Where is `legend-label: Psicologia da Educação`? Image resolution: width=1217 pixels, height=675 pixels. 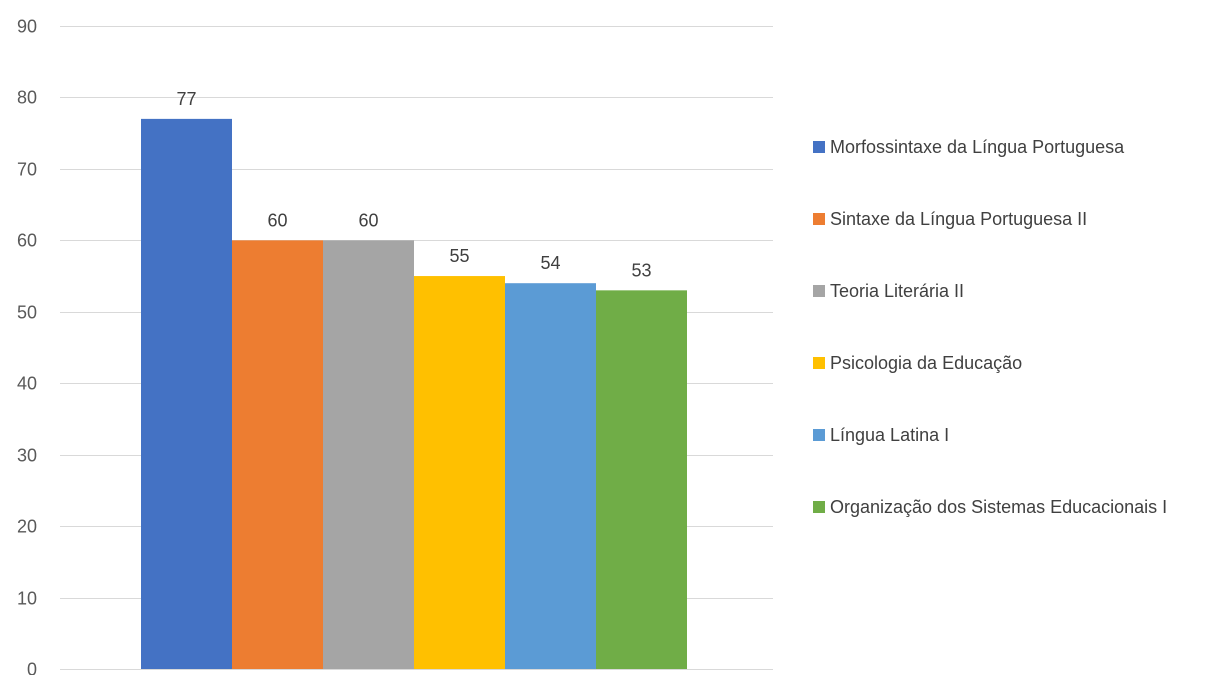 legend-label: Psicologia da Educação is located at coordinates (926, 363).